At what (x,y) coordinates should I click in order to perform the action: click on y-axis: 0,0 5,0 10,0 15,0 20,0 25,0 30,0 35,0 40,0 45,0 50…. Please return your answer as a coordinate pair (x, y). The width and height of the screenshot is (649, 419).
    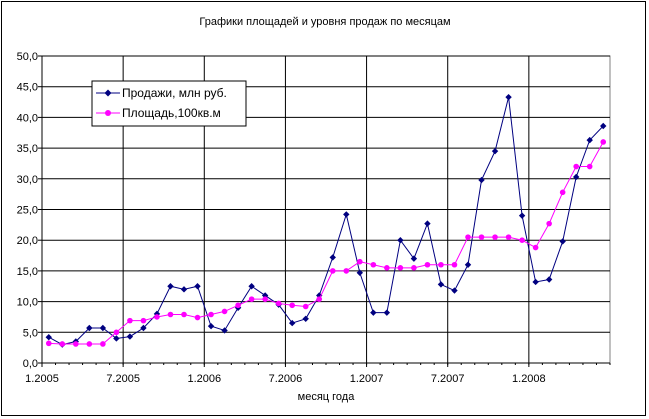
    Looking at the image, I should click on (30, 210).